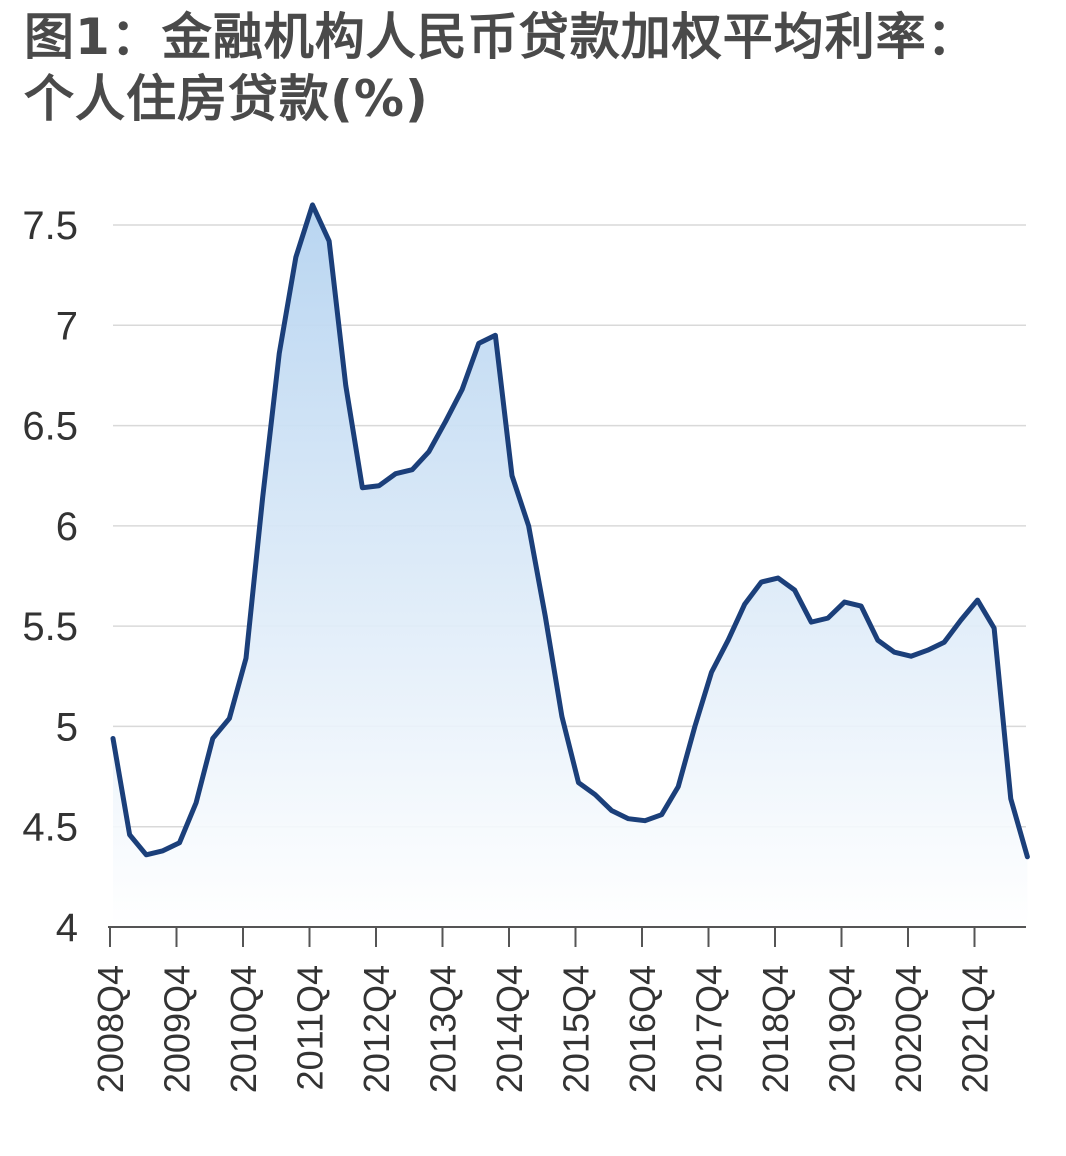 The width and height of the screenshot is (1066, 1156). I want to click on chart-title-line-2: 个人住房贷款(%), so click(226, 99).